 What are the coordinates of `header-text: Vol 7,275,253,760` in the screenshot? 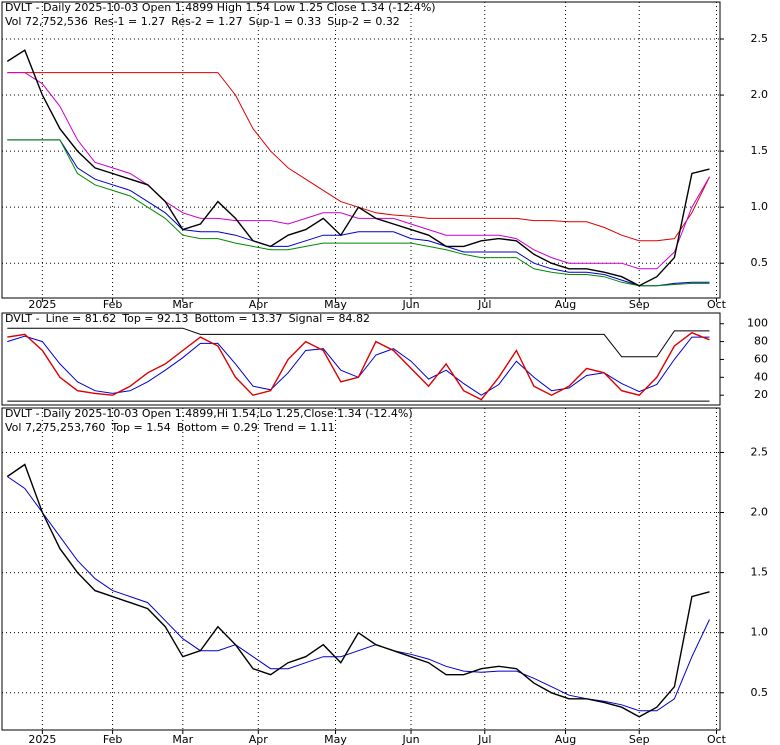 It's located at (55, 427).